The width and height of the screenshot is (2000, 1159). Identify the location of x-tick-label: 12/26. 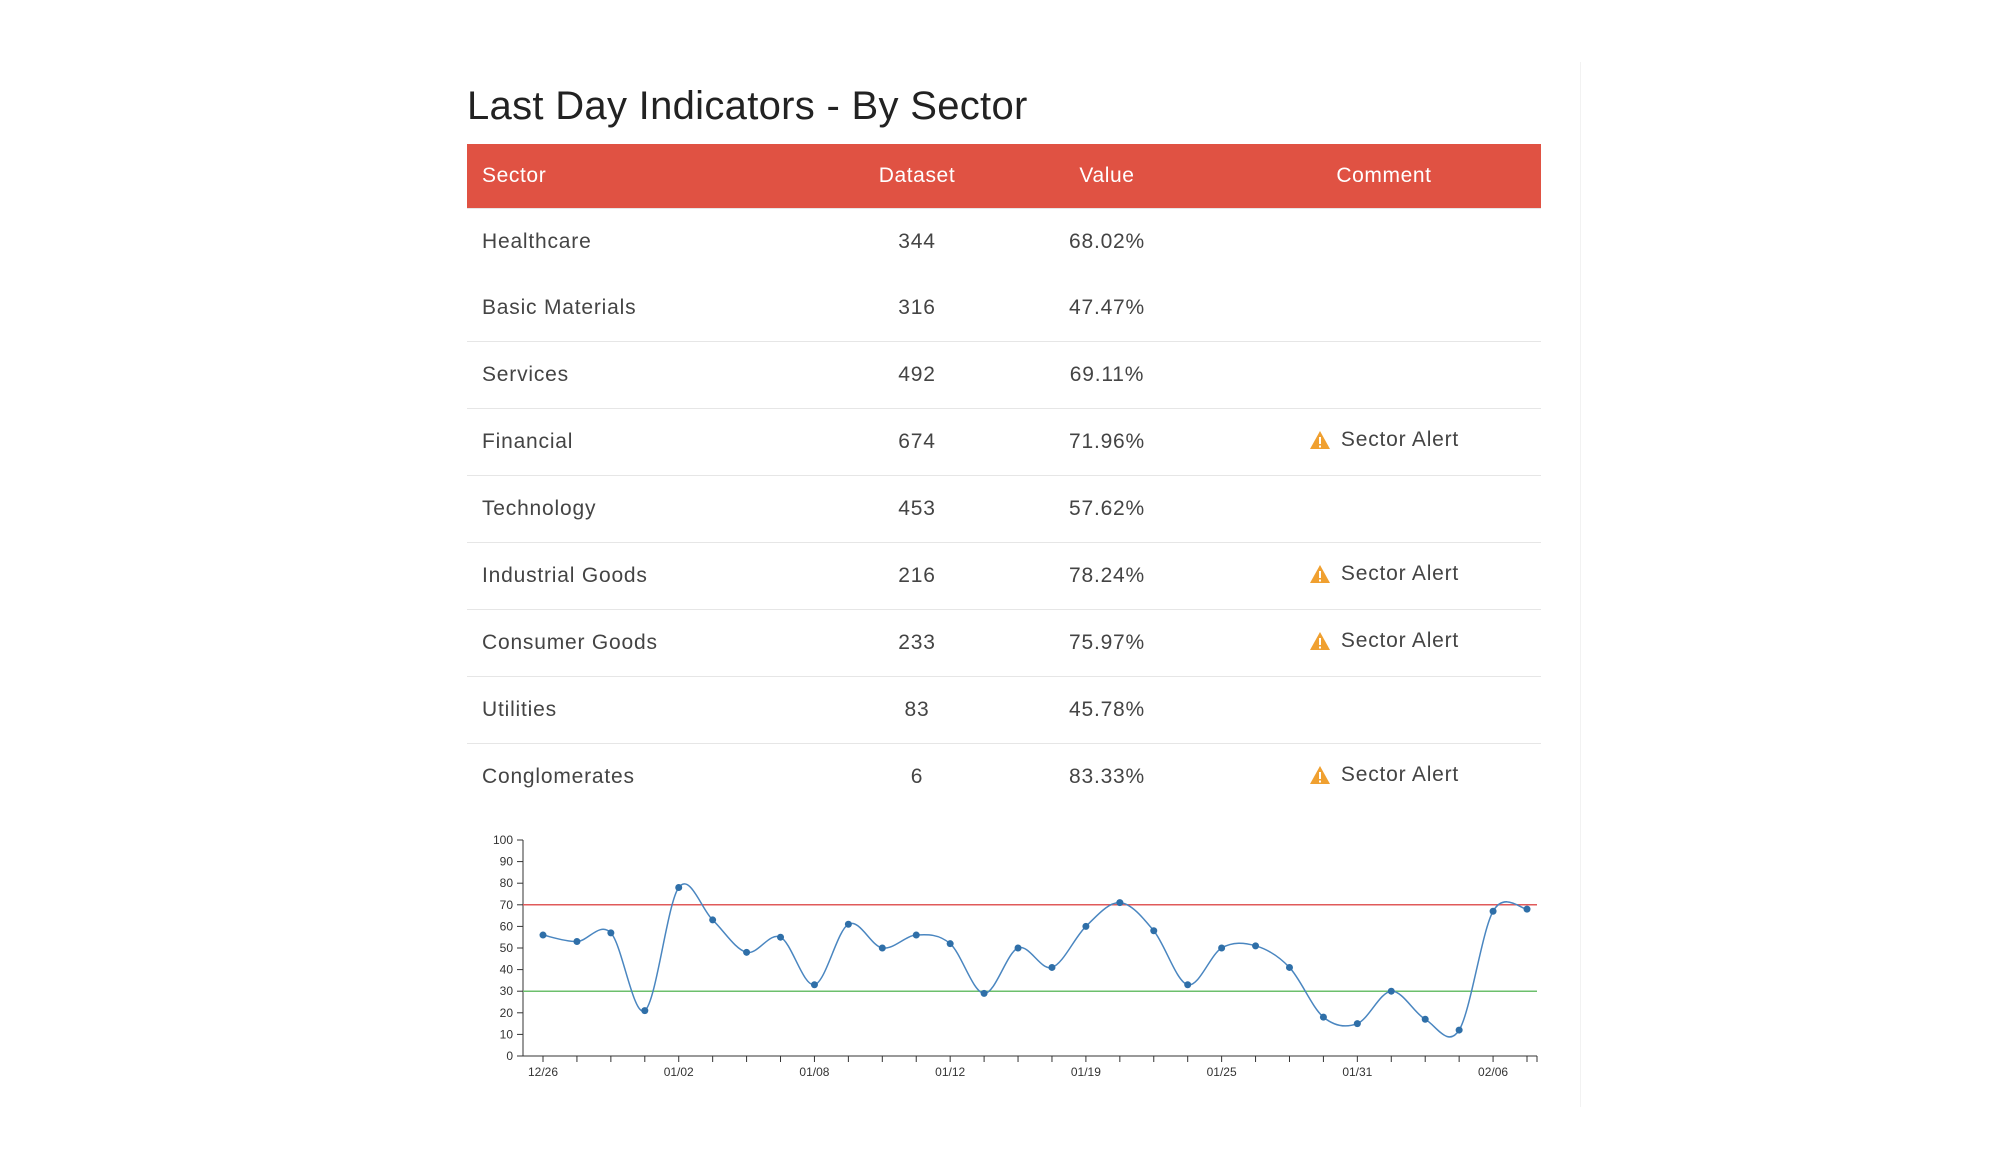
(543, 1072).